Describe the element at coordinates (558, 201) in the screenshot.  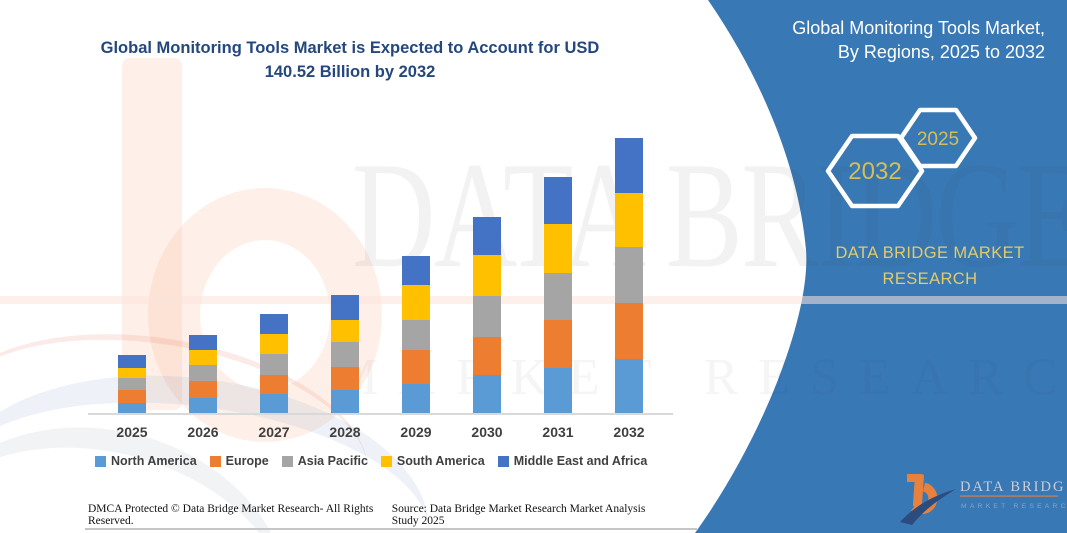
I see `bar-segment-middle-east-and-africa-2031` at that location.